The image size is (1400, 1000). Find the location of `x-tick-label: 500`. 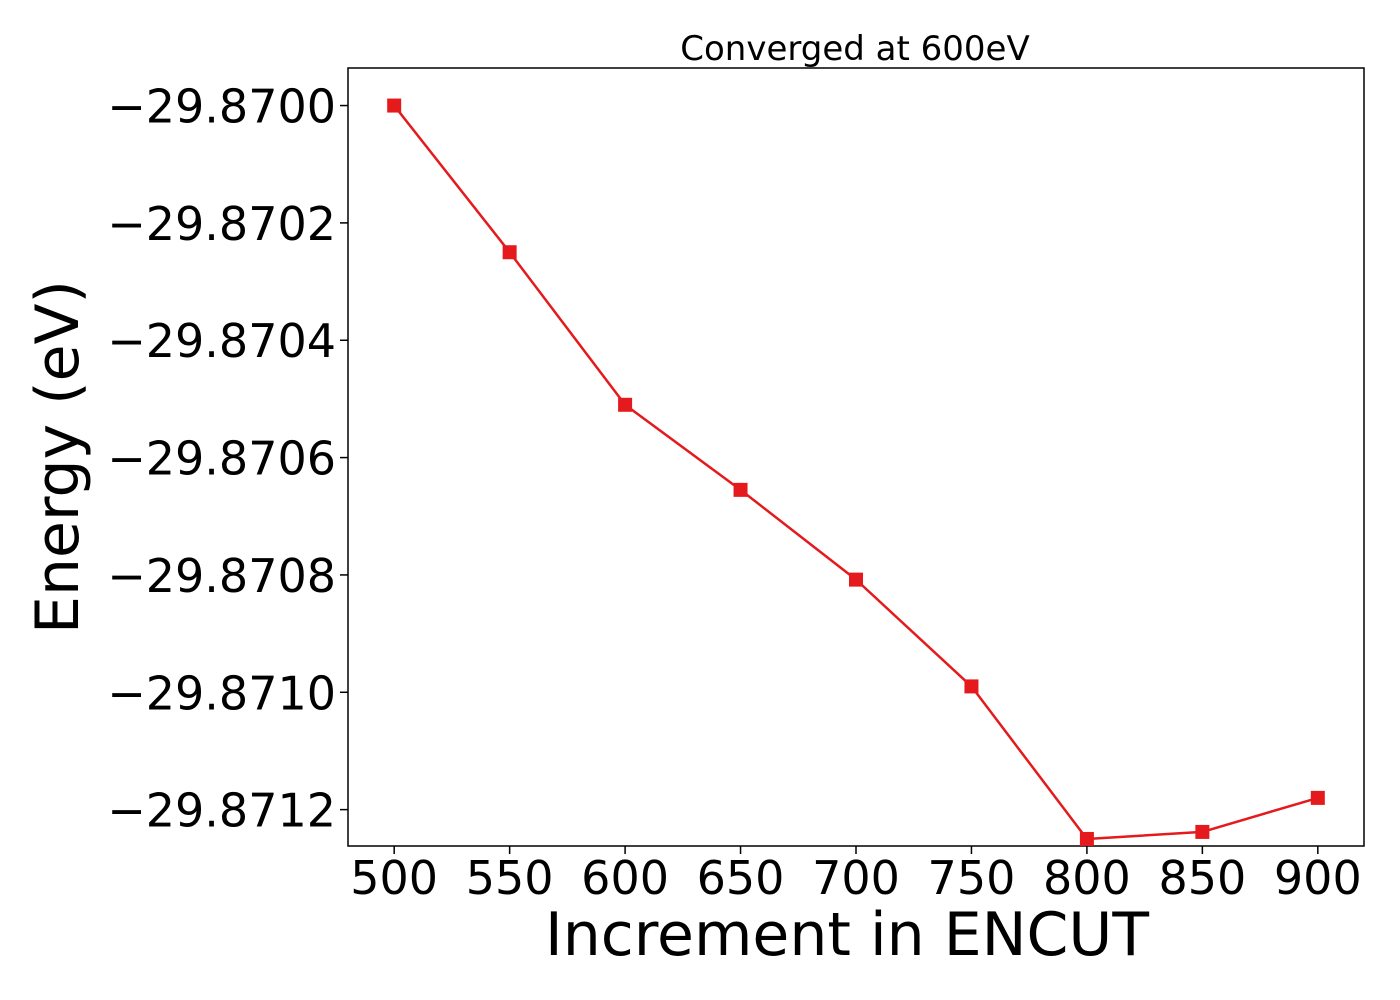

x-tick-label: 500 is located at coordinates (394, 878).